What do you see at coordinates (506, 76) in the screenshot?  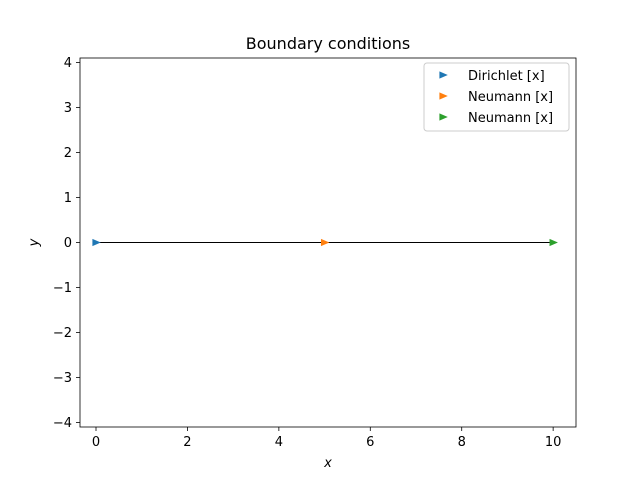 I see `legend-label-1: Dirichlet [x]` at bounding box center [506, 76].